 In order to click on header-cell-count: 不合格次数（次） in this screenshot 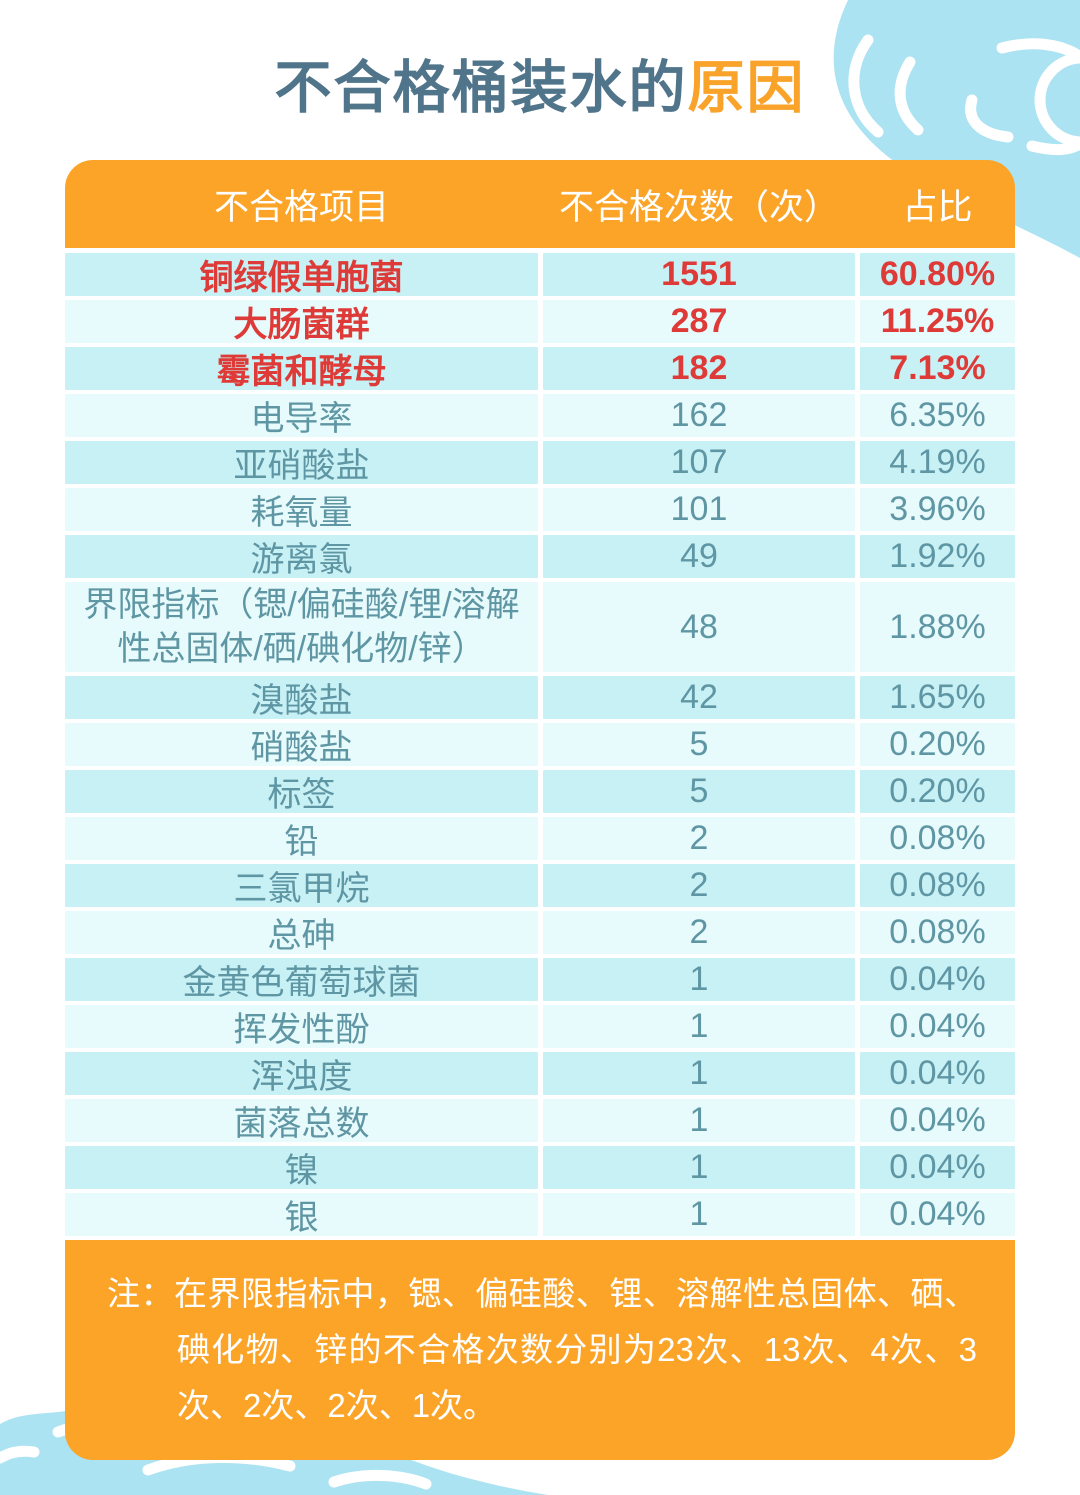, I will do `click(698, 207)`.